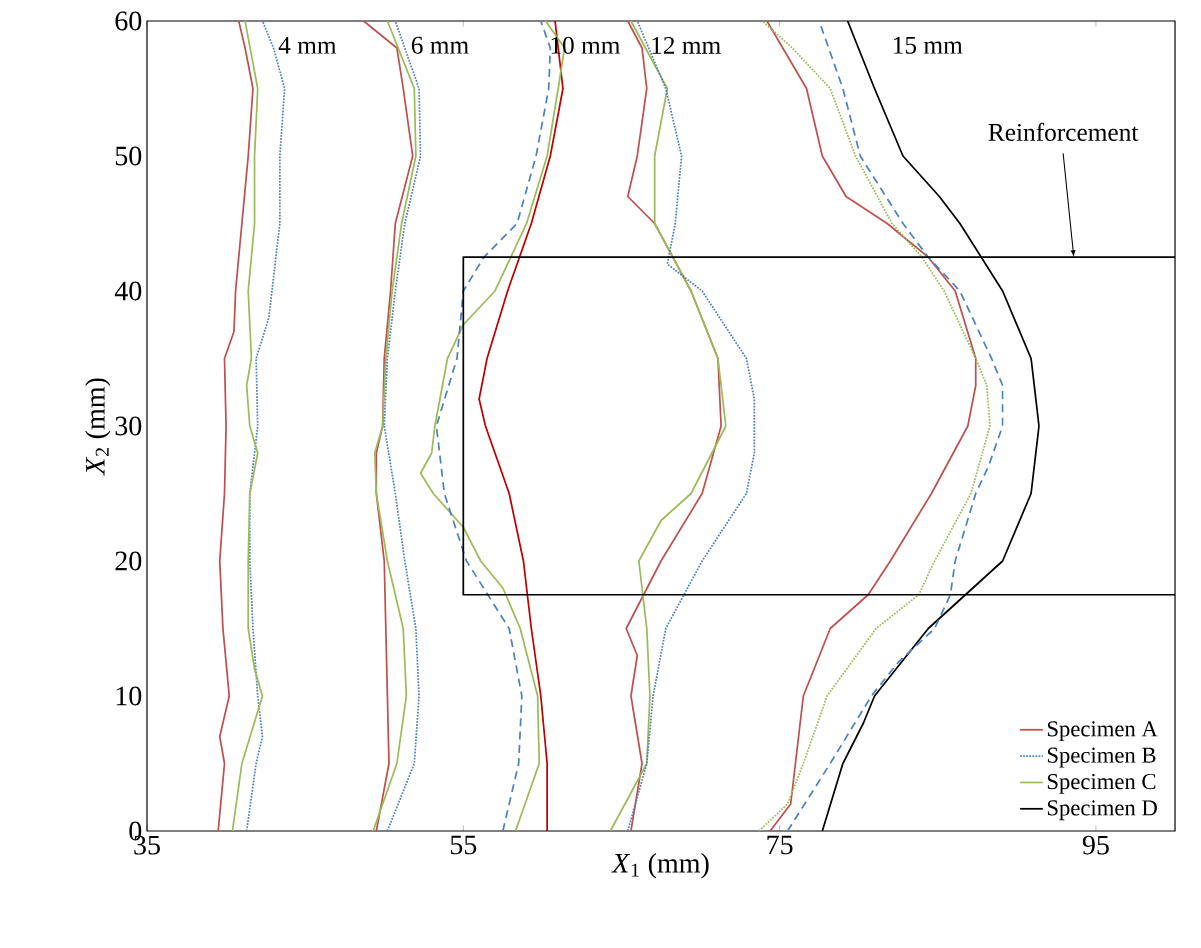 This screenshot has height=948, width=1201. Describe the element at coordinates (128, 426) in the screenshot. I see `y-tick-label: 30` at that location.